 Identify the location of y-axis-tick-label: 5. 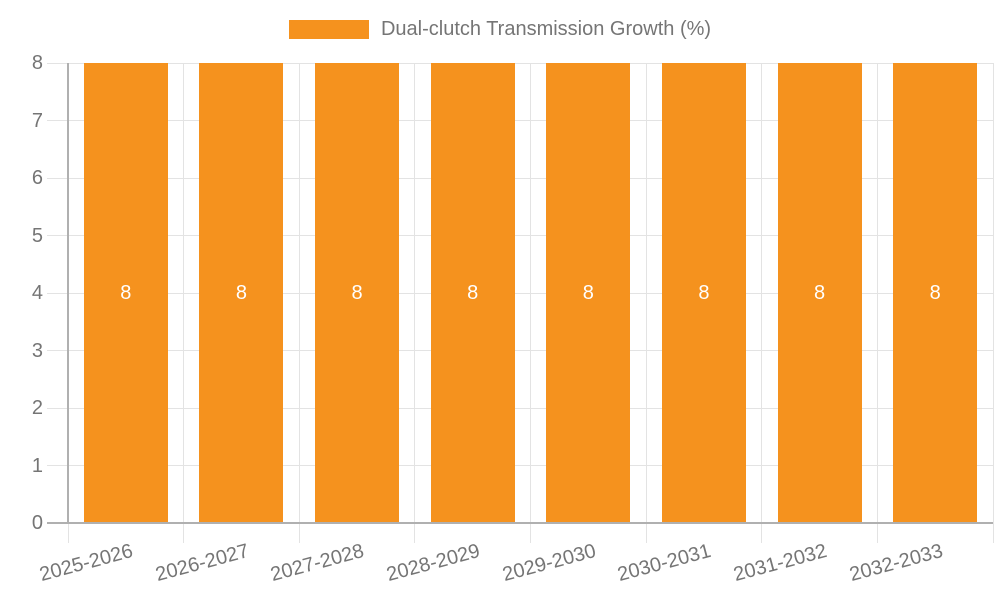
(37, 235).